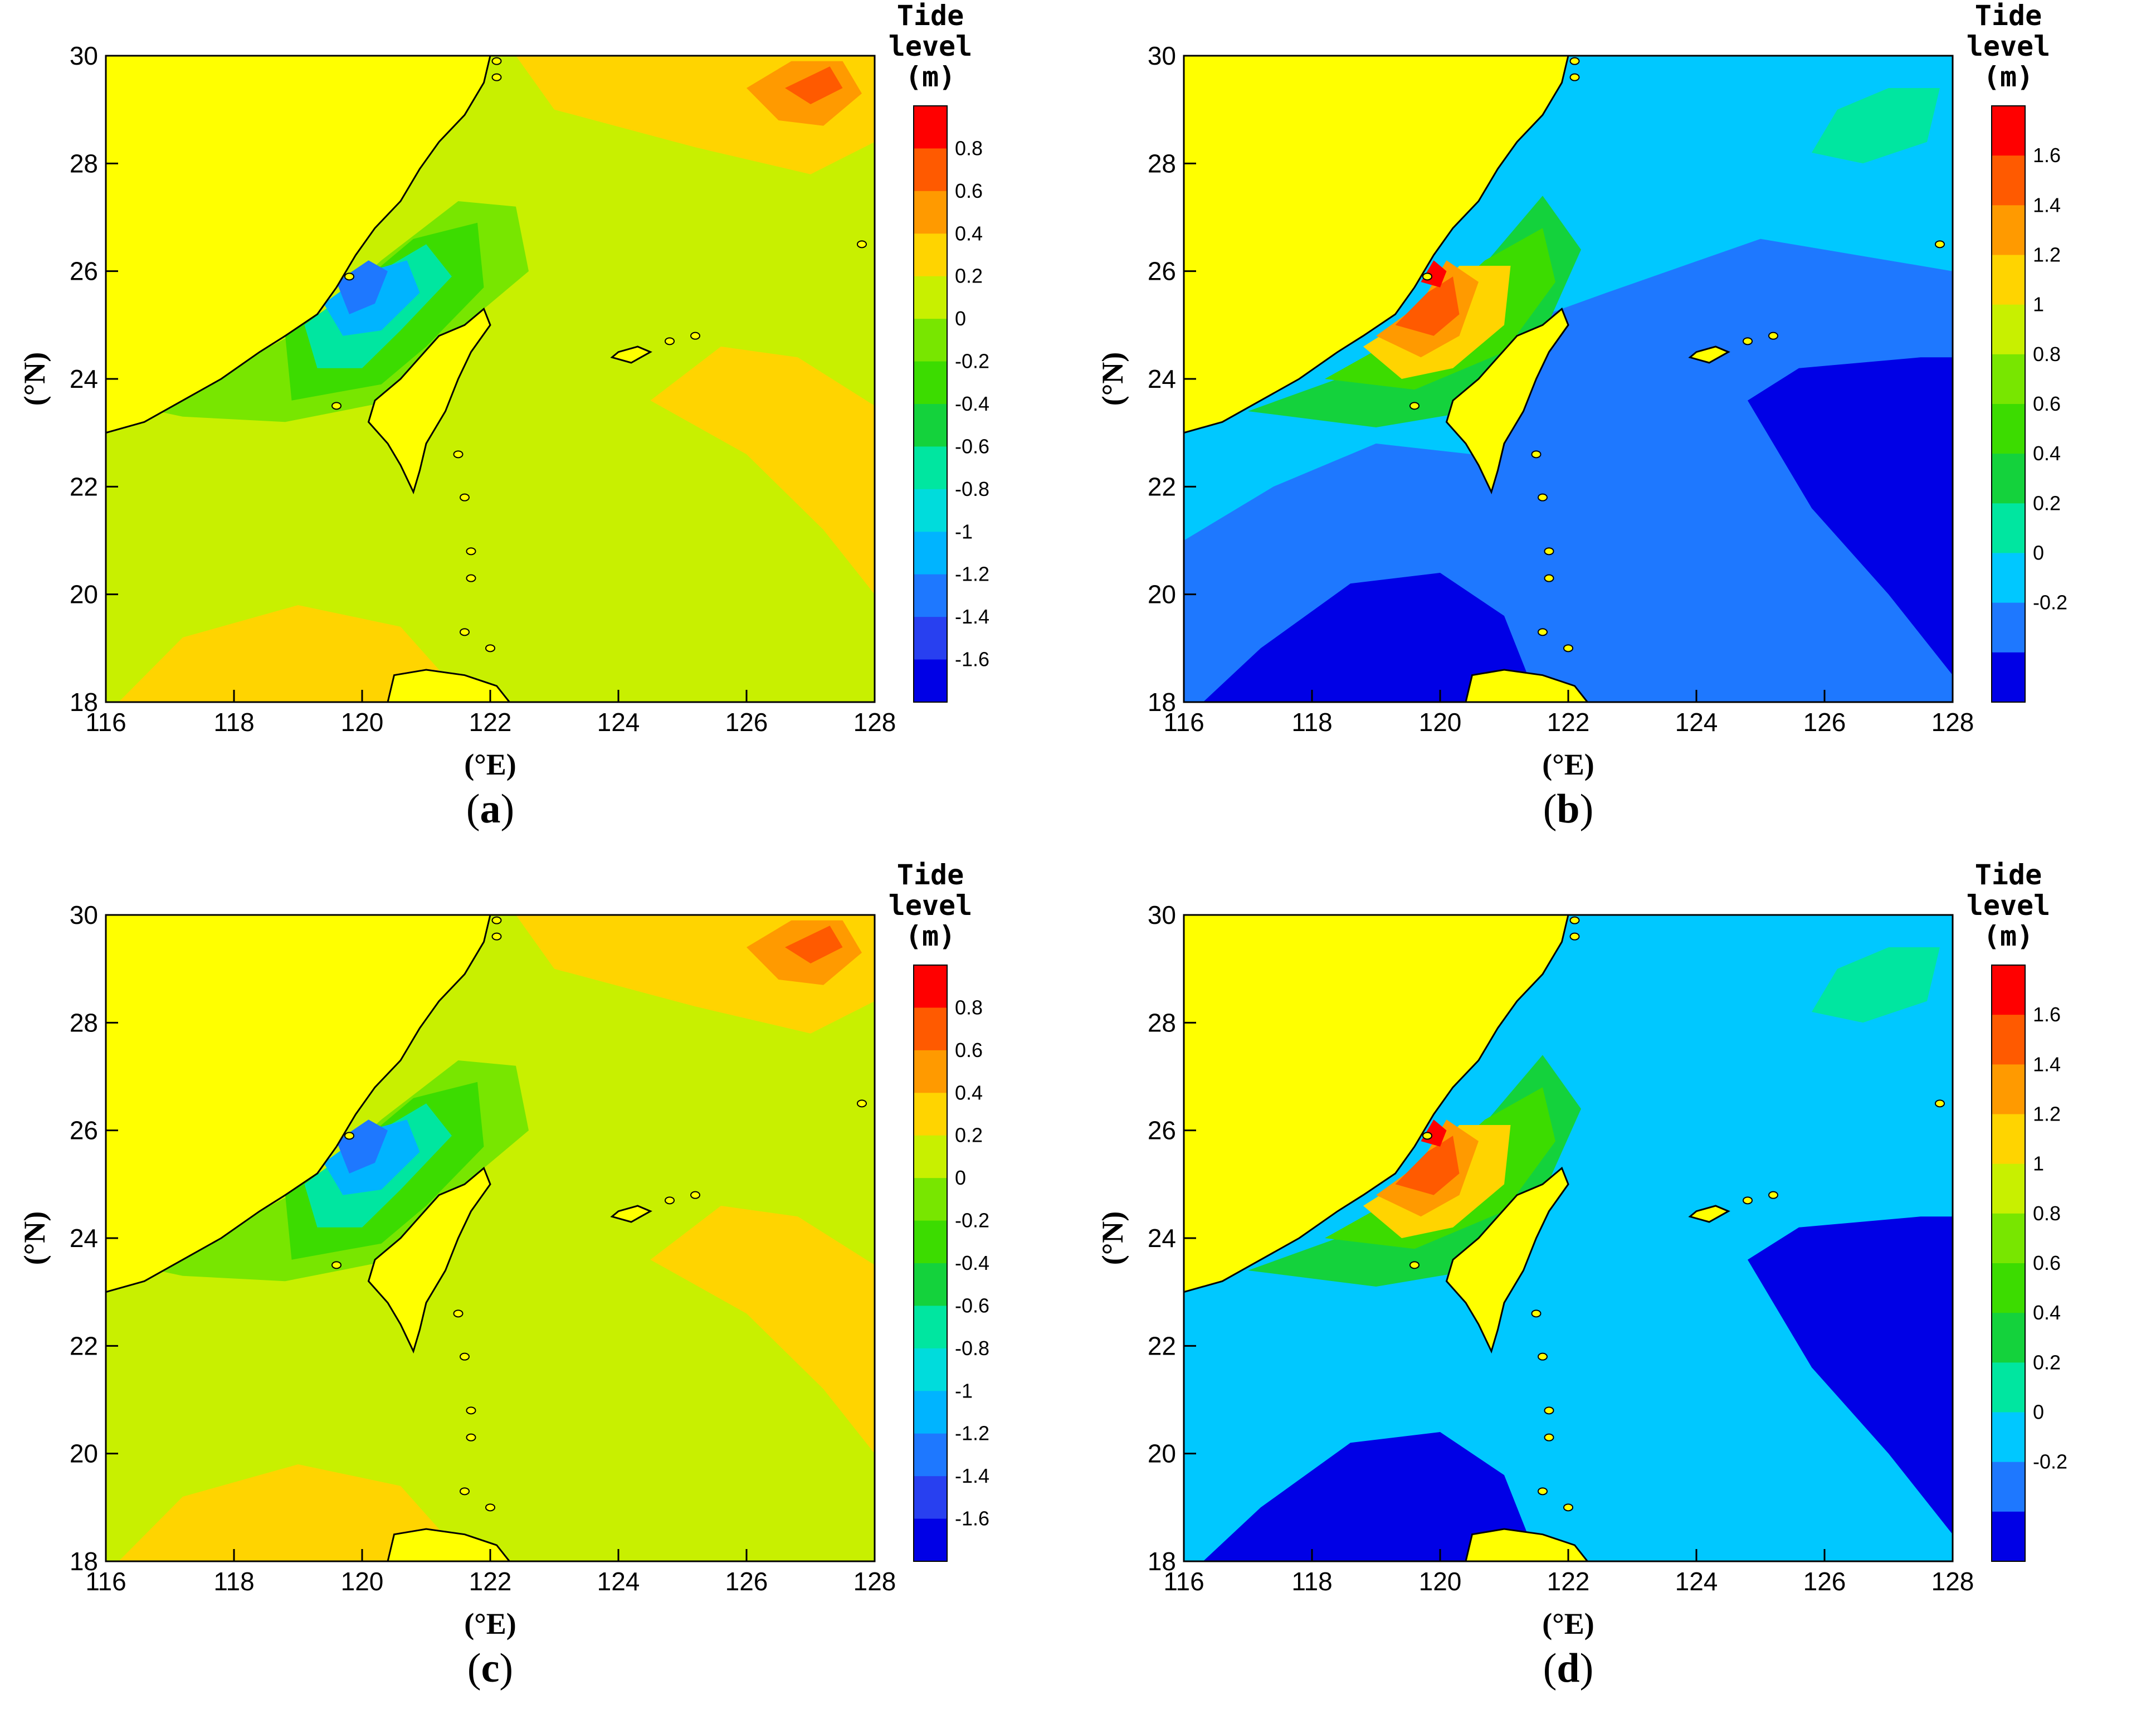 Image resolution: width=2156 pixels, height=1719 pixels. Describe the element at coordinates (618, 1581) in the screenshot. I see `x-tick-label: 124` at that location.